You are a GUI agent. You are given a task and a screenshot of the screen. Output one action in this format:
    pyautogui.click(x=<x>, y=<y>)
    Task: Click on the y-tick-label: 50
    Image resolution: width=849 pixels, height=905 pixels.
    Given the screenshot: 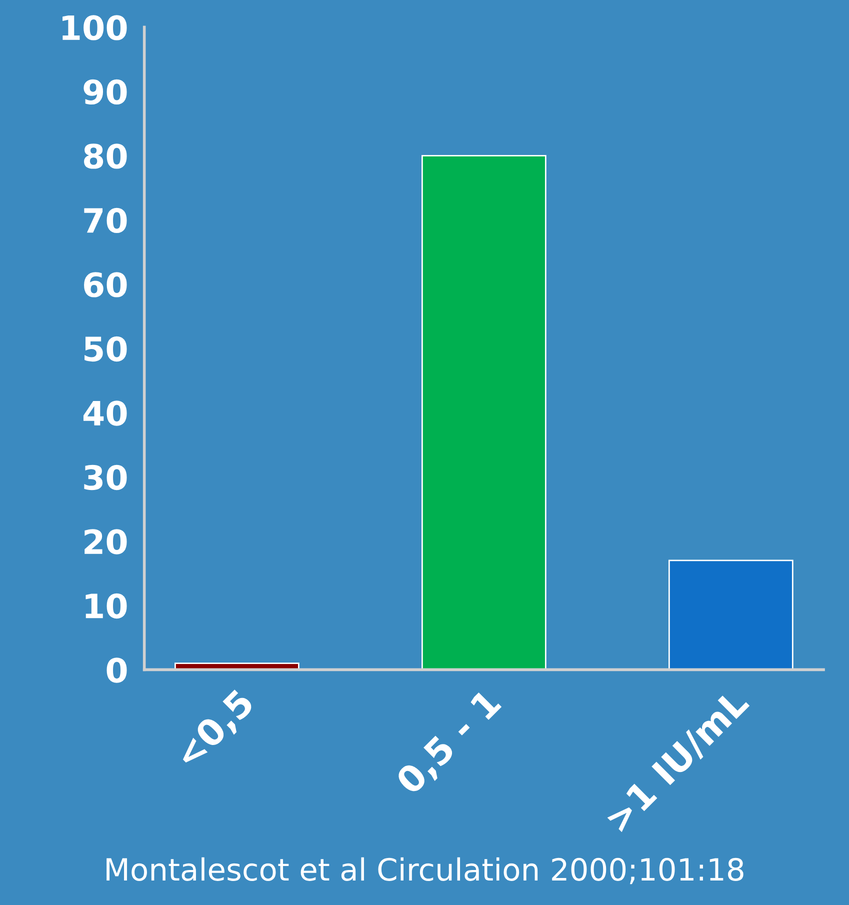 What is the action you would take?
    pyautogui.click(x=105, y=349)
    